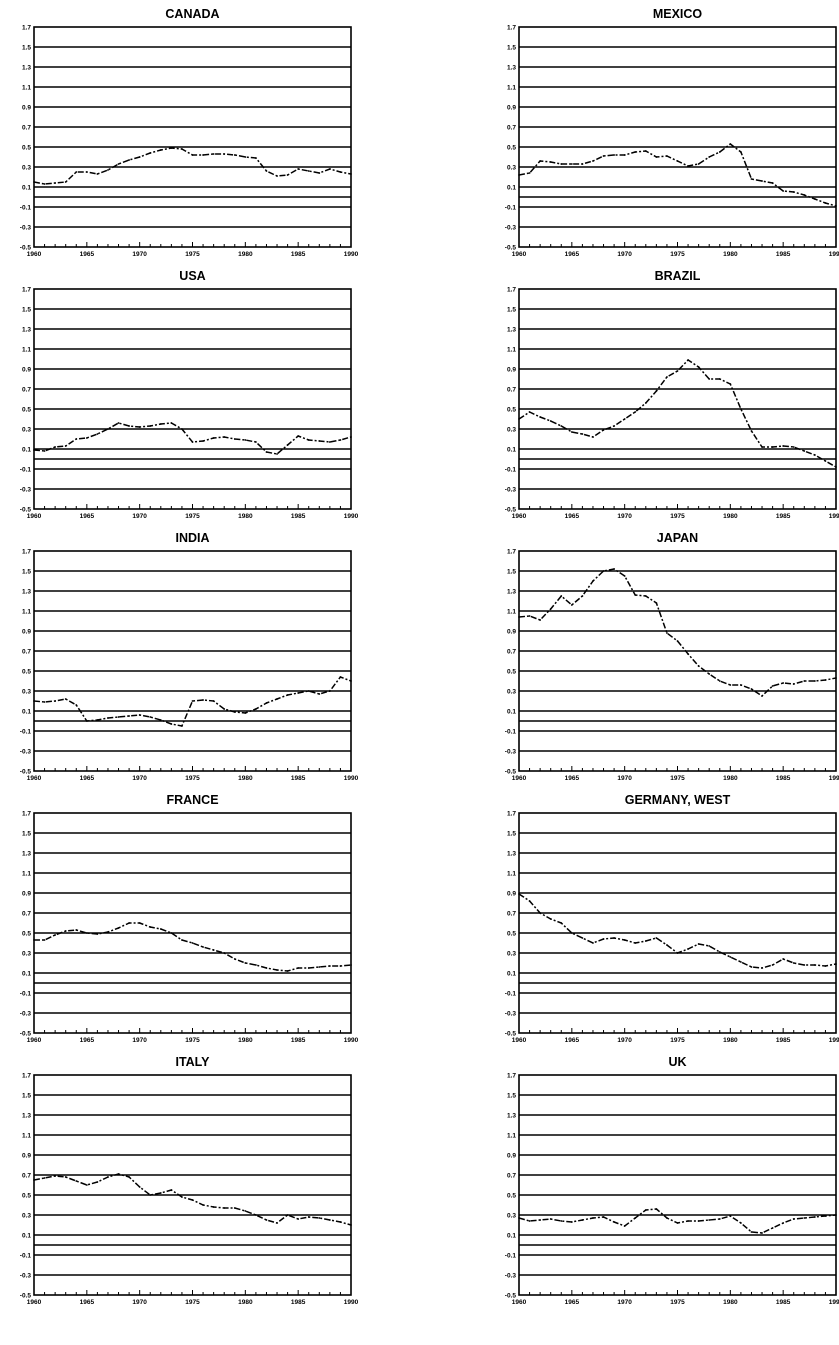 This screenshot has height=1345, width=839. Describe the element at coordinates (677, 399) in the screenshot. I see `plot-frame` at that location.